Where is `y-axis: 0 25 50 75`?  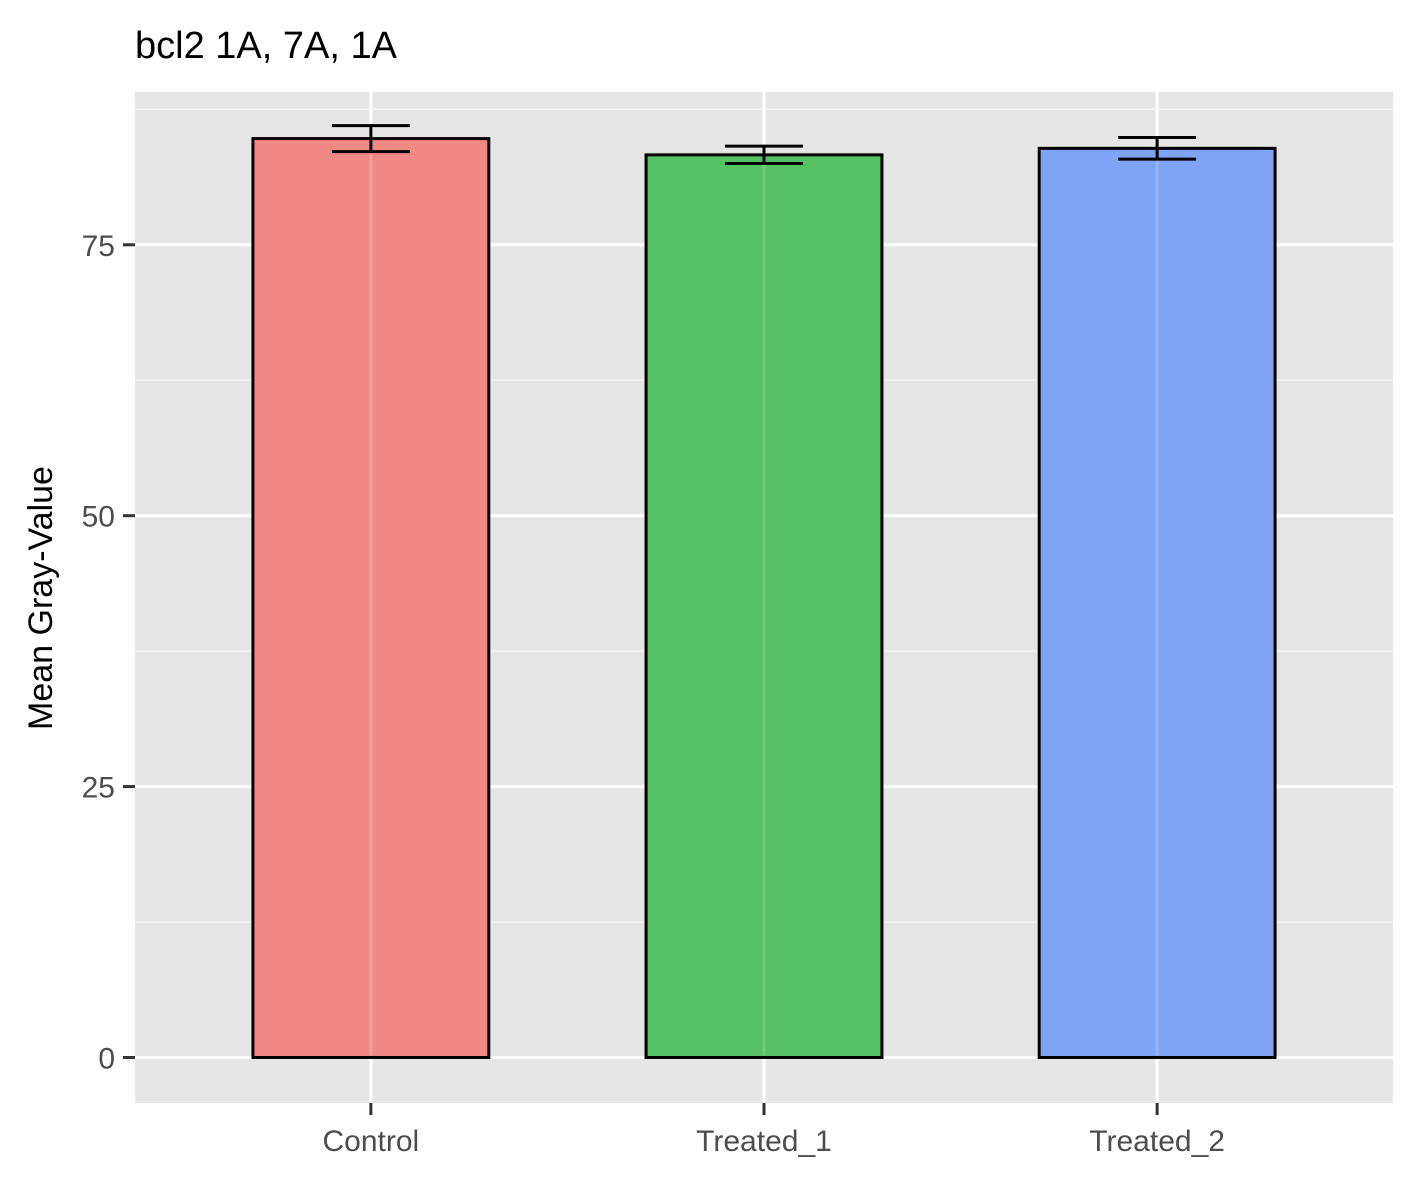
y-axis: 0 25 50 75 is located at coordinates (108, 652).